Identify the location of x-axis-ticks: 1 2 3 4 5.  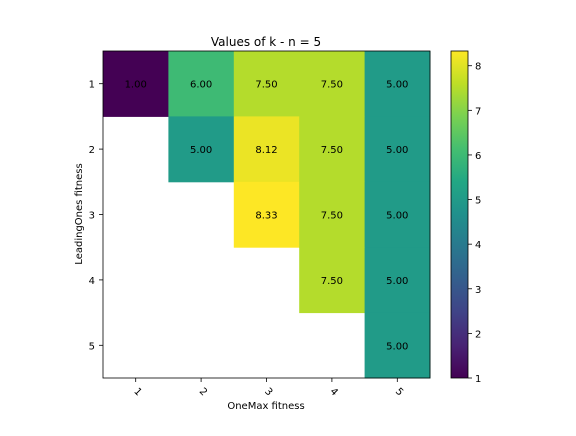
(268, 388).